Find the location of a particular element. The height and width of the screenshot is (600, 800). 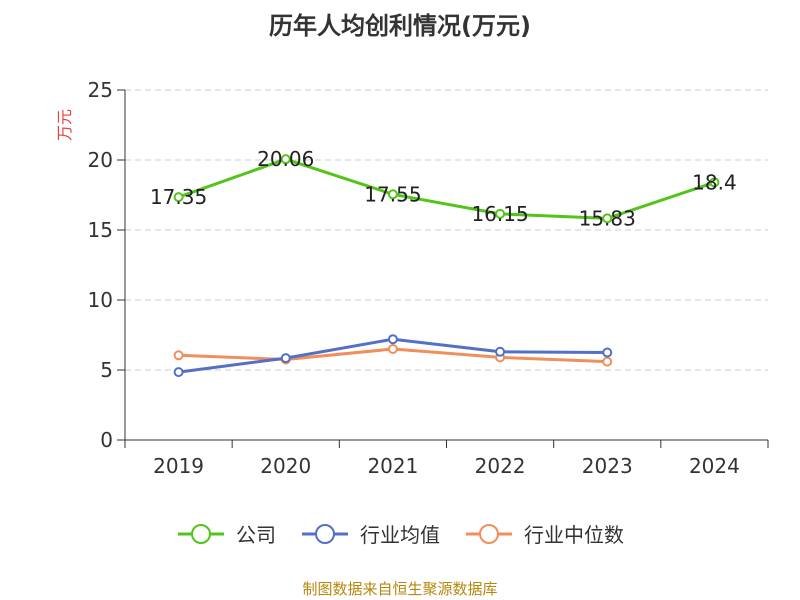

data-label: 16.15 is located at coordinates (499, 214).